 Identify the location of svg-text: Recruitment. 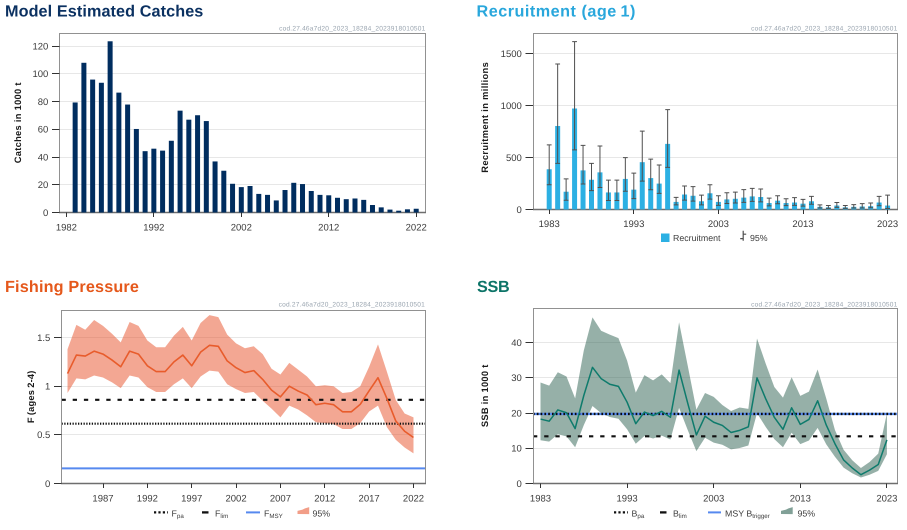
(697, 238).